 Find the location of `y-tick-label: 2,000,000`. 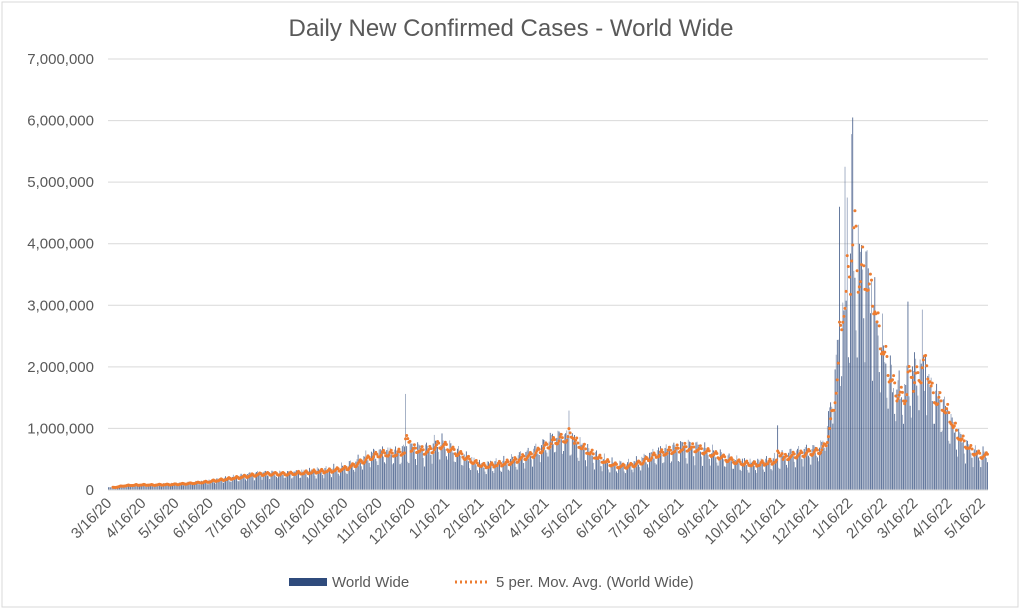

y-tick-label: 2,000,000 is located at coordinates (60, 367).